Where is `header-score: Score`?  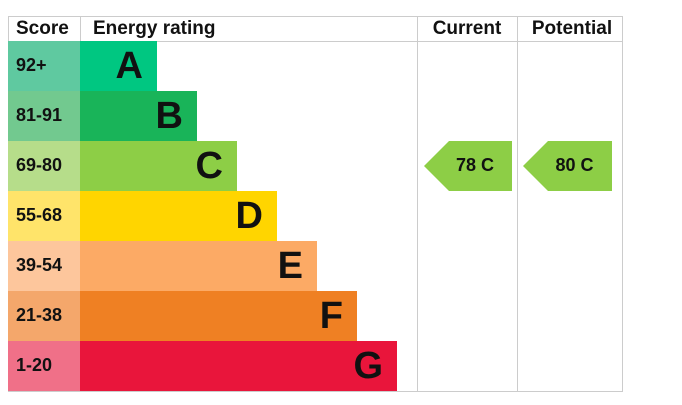
header-score: Score is located at coordinates (42, 28).